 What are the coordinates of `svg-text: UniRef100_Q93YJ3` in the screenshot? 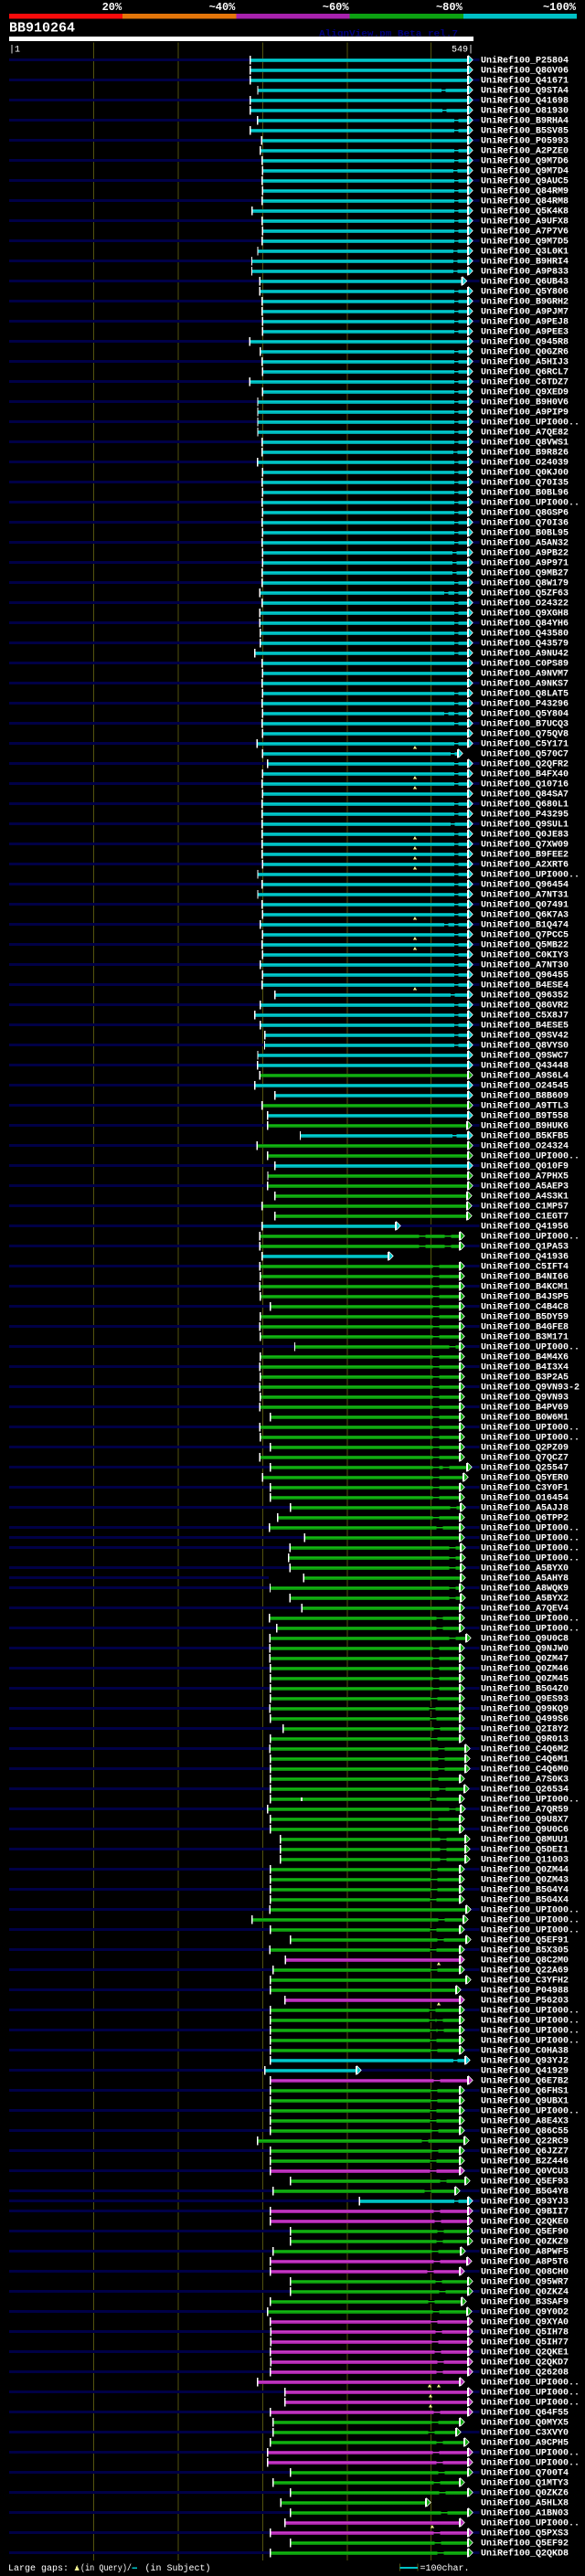 It's located at (525, 2202).